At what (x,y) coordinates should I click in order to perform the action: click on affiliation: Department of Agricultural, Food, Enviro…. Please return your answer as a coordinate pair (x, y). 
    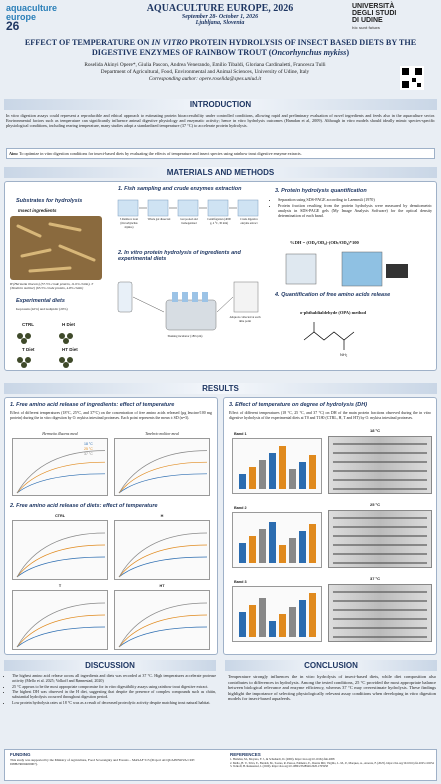
    Looking at the image, I should click on (205, 72).